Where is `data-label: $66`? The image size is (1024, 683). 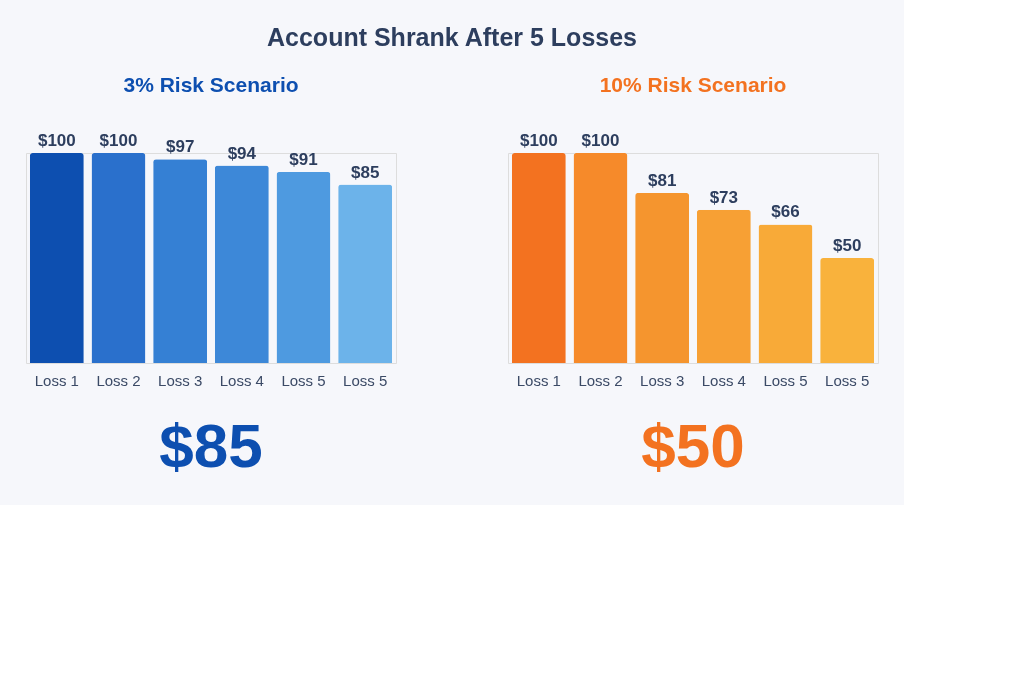 data-label: $66 is located at coordinates (785, 212).